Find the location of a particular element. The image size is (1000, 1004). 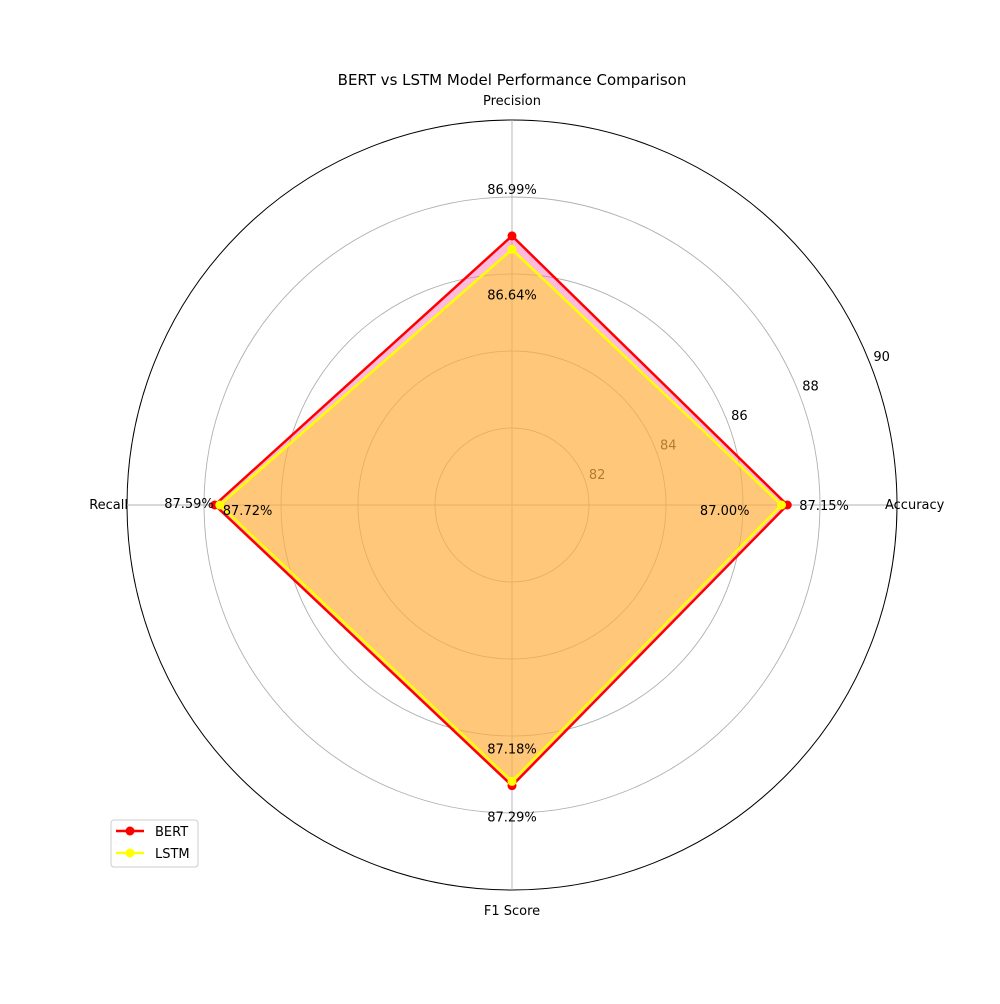

legend: BERT LSTM is located at coordinates (154, 843).